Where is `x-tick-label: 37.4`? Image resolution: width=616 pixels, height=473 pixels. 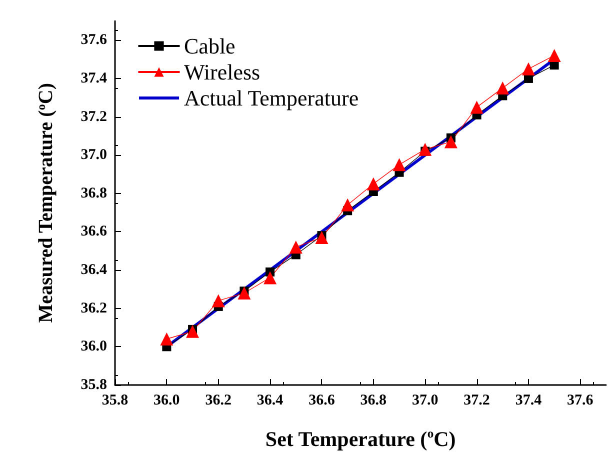 x-tick-label: 37.4 is located at coordinates (528, 400).